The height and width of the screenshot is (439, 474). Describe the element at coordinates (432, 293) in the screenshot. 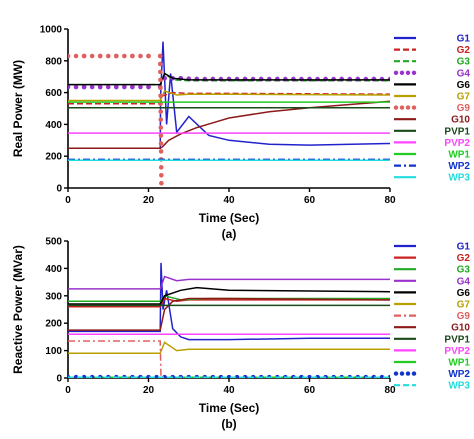

I see `legend-item-g6: G6` at that location.